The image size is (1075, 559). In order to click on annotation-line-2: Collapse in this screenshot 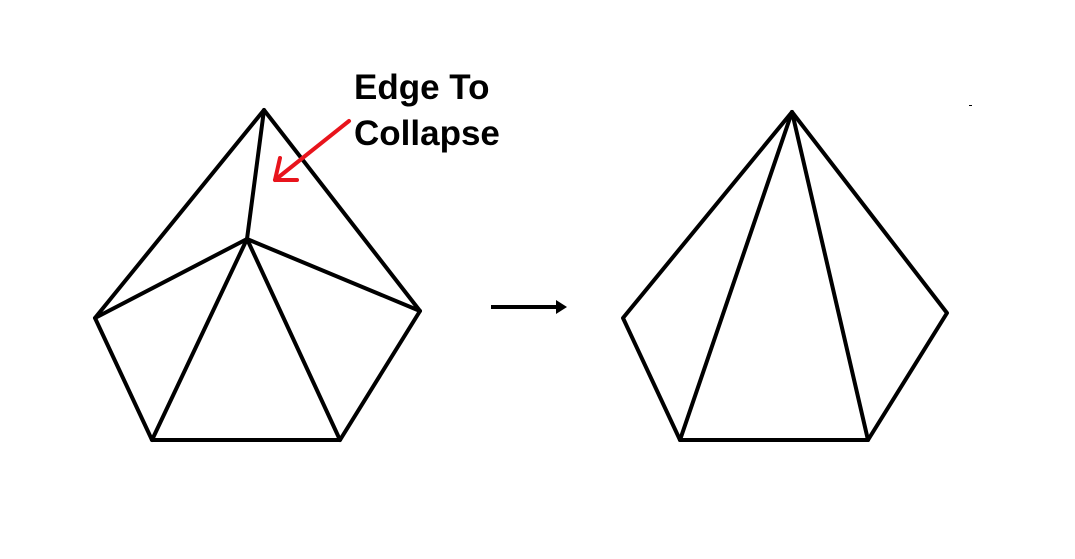, I will do `click(427, 133)`.